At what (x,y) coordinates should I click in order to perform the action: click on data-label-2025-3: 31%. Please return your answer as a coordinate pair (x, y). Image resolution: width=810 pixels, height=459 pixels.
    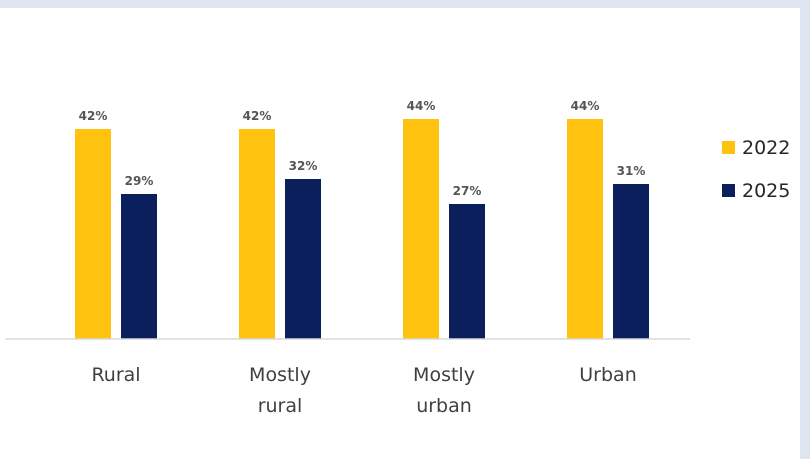
    Looking at the image, I should click on (631, 171).